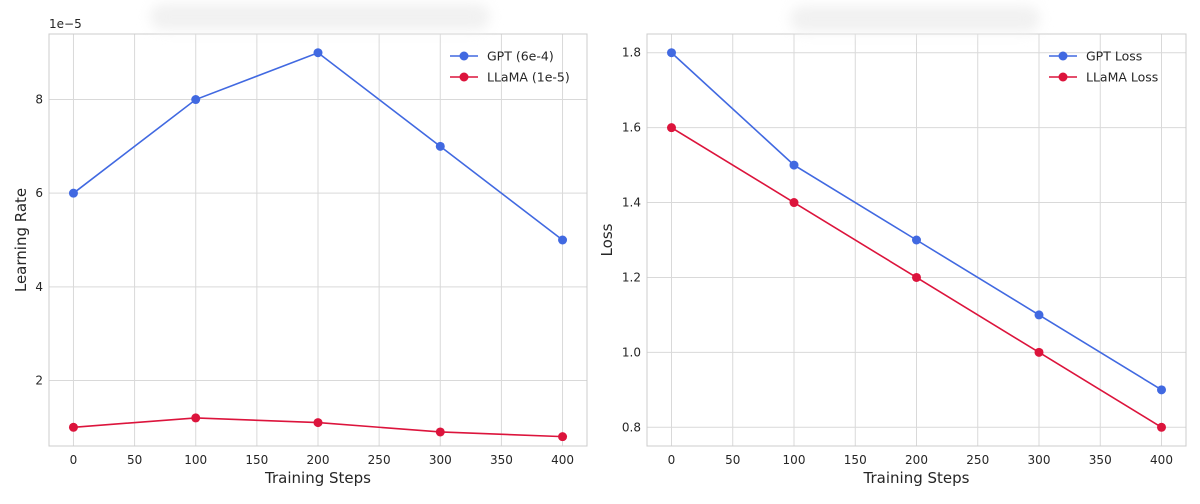 The image size is (1200, 504). I want to click on legend-label: GPT Loss, so click(1114, 56).